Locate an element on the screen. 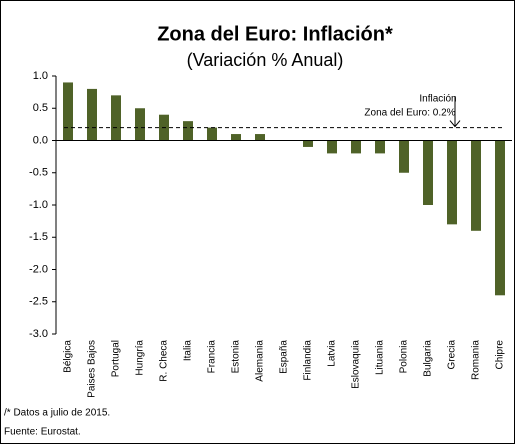  chart-subtitle: (Variación % Anual) is located at coordinates (265, 60).